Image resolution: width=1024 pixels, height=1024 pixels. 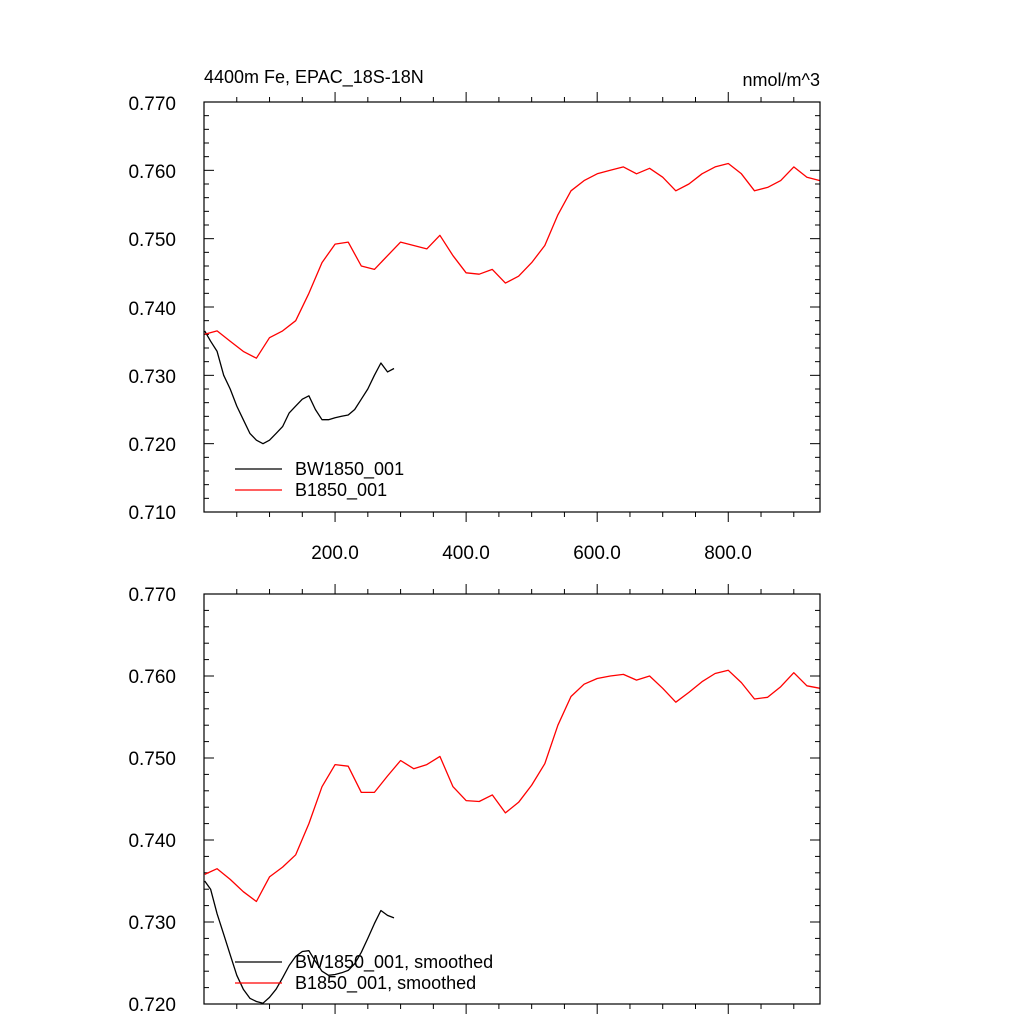 I want to click on units-label: nmol/m^3, so click(x=781, y=80).